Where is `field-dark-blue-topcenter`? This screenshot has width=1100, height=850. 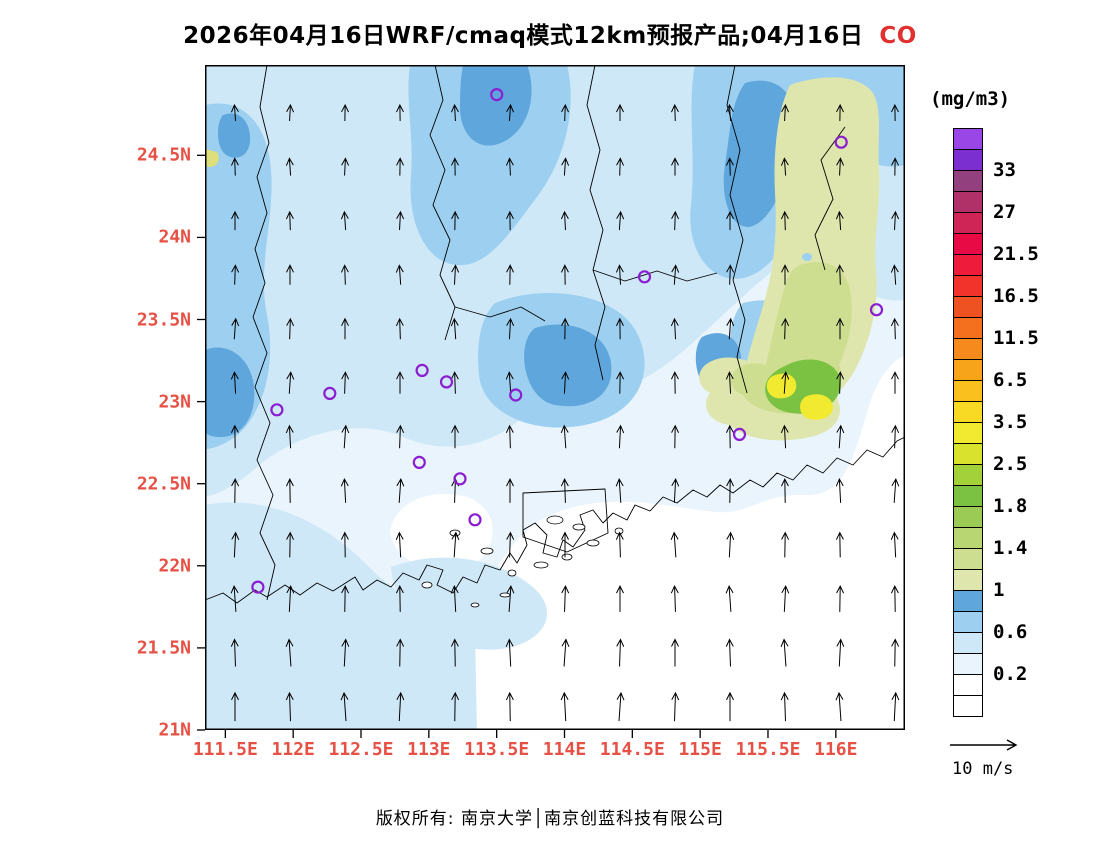
field-dark-blue-topcenter is located at coordinates (495, 105).